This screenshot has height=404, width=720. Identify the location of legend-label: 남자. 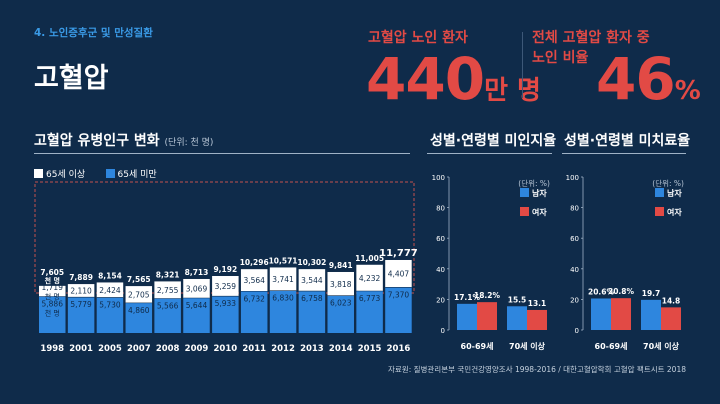
(539, 193).